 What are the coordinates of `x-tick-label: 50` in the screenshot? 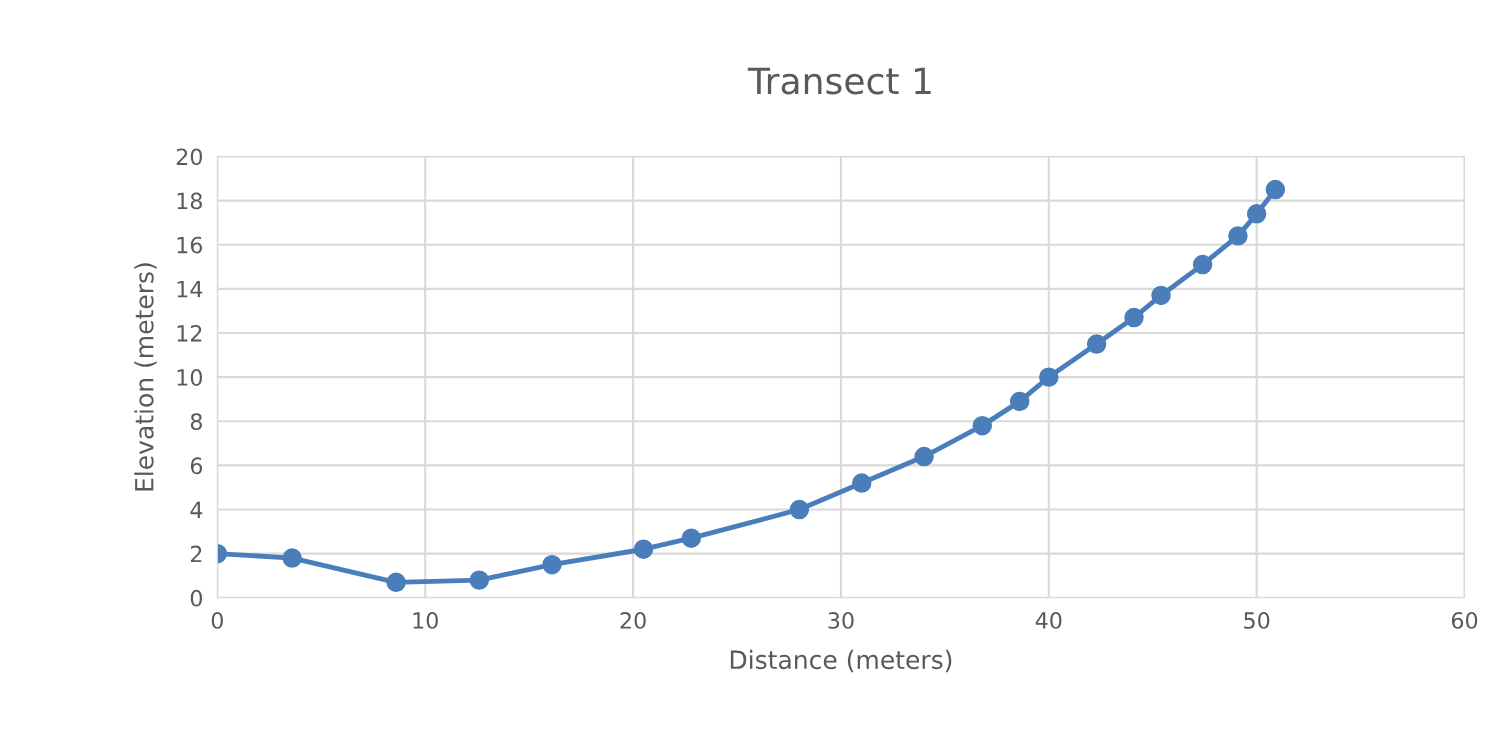 It's located at (1257, 620).